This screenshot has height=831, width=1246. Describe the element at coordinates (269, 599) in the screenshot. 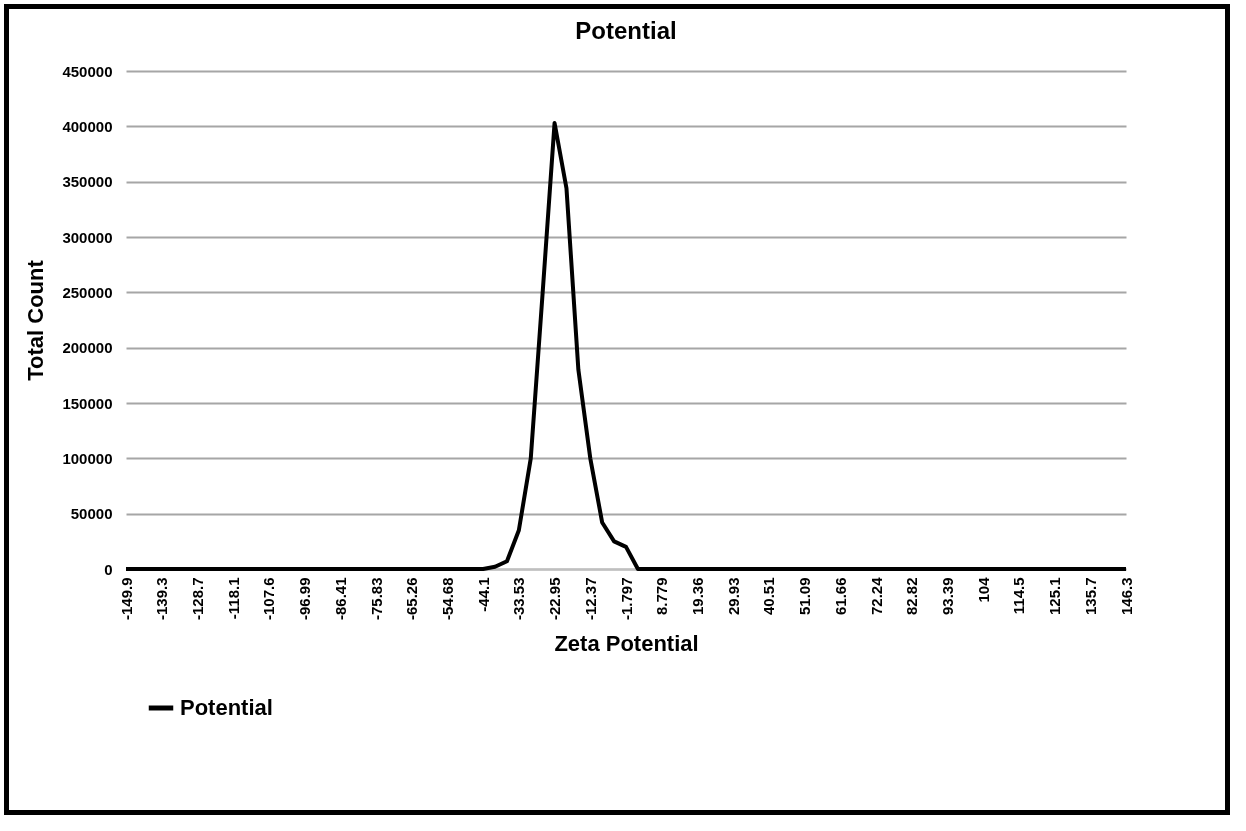

I see `x-tick-label: -107.6` at that location.